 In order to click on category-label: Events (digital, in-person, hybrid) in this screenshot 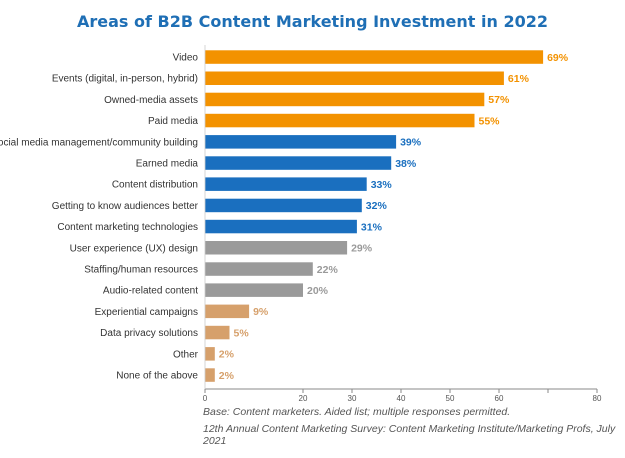, I will do `click(125, 79)`.